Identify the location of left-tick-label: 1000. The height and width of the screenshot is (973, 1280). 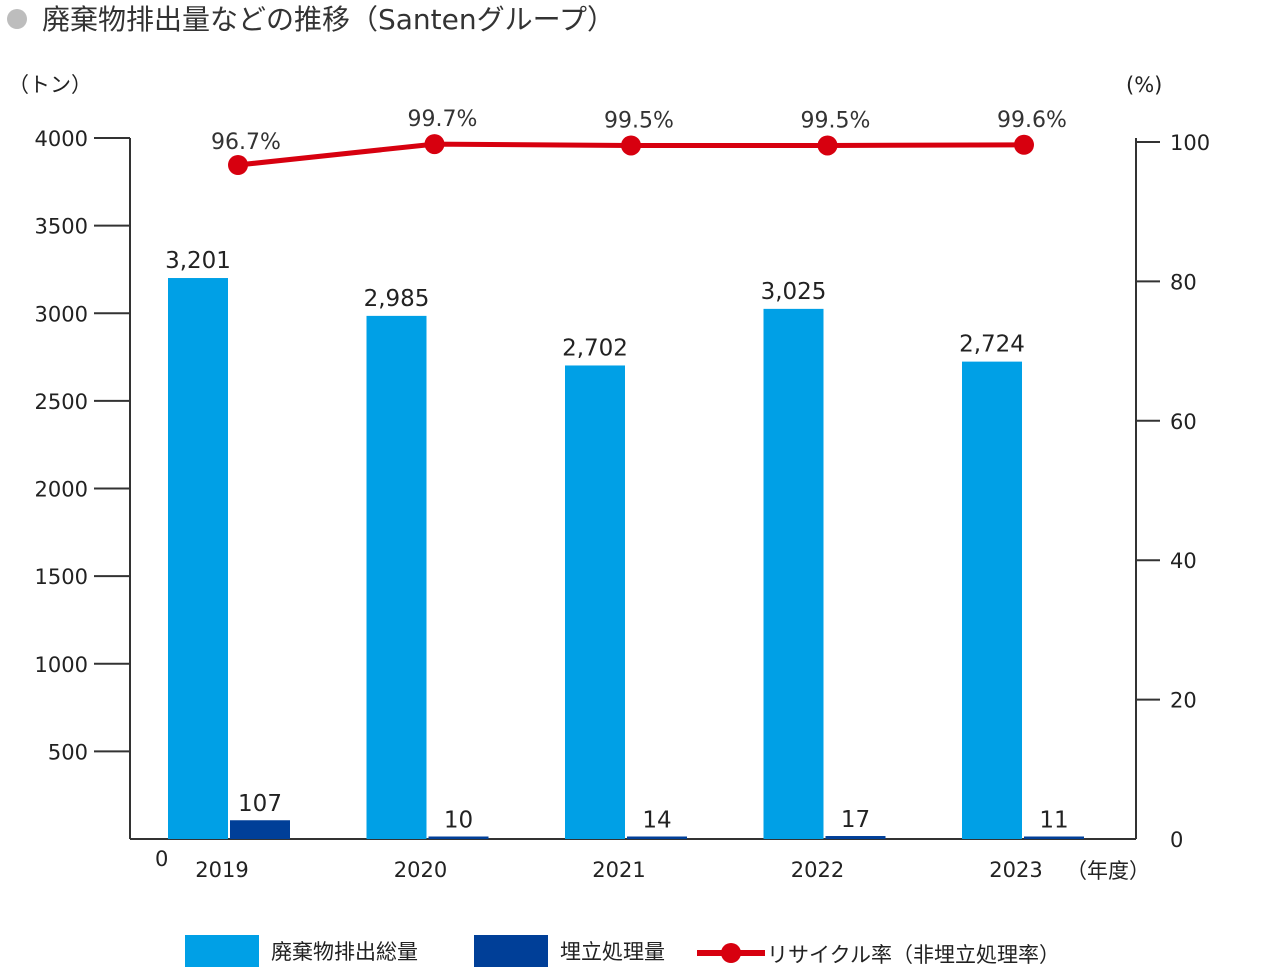
(61, 665).